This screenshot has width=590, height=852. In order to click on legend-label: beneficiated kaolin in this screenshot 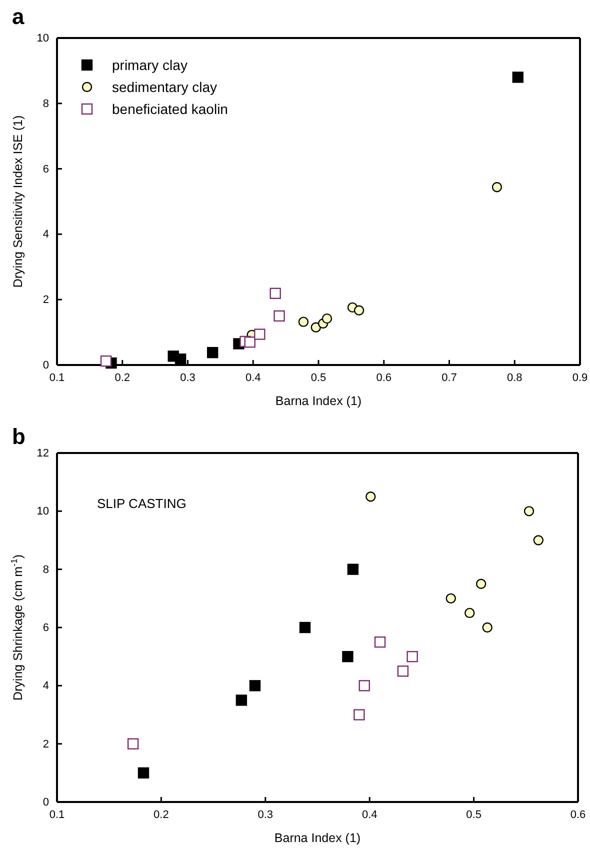, I will do `click(170, 109)`.